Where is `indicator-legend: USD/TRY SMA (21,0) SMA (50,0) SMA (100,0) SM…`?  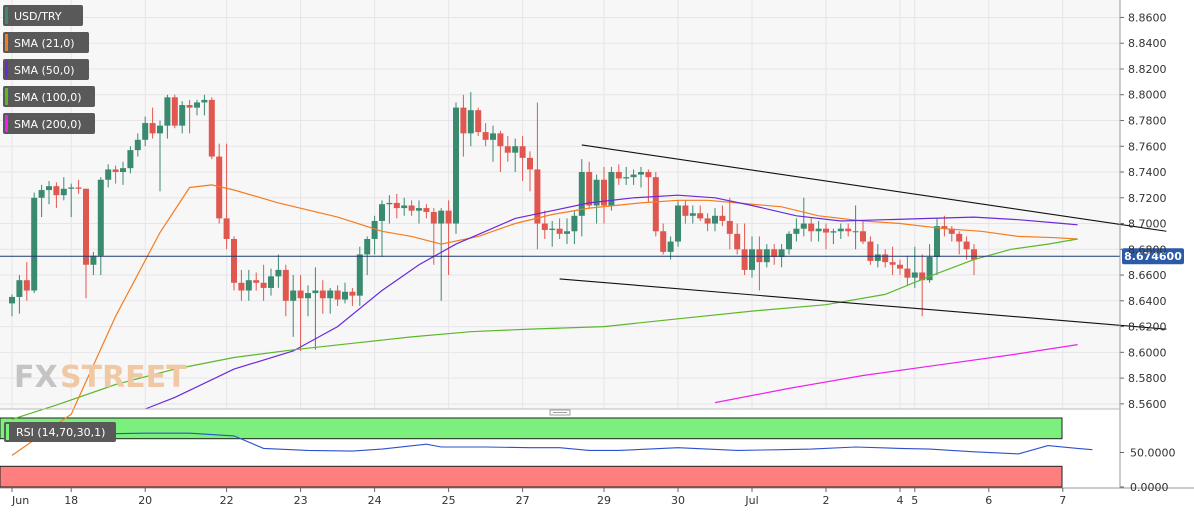 indicator-legend: USD/TRY SMA (21,0) SMA (50,0) SMA (100,0) SM… is located at coordinates (49, 69).